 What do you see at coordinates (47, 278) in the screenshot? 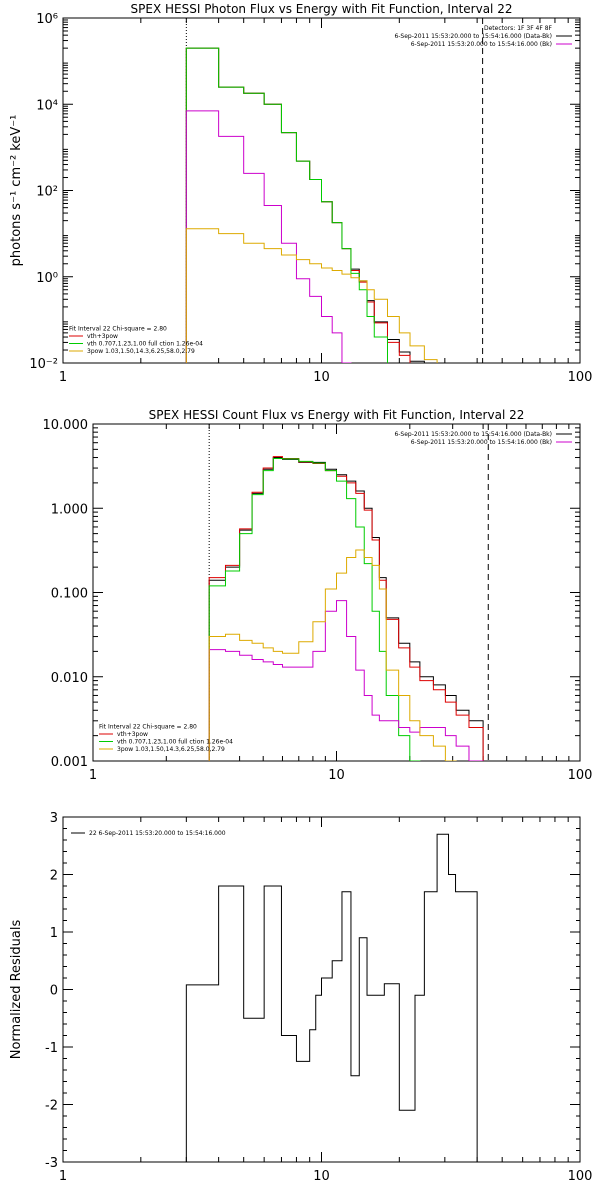
I see `y-tick-label: 10⁰` at bounding box center [47, 278].